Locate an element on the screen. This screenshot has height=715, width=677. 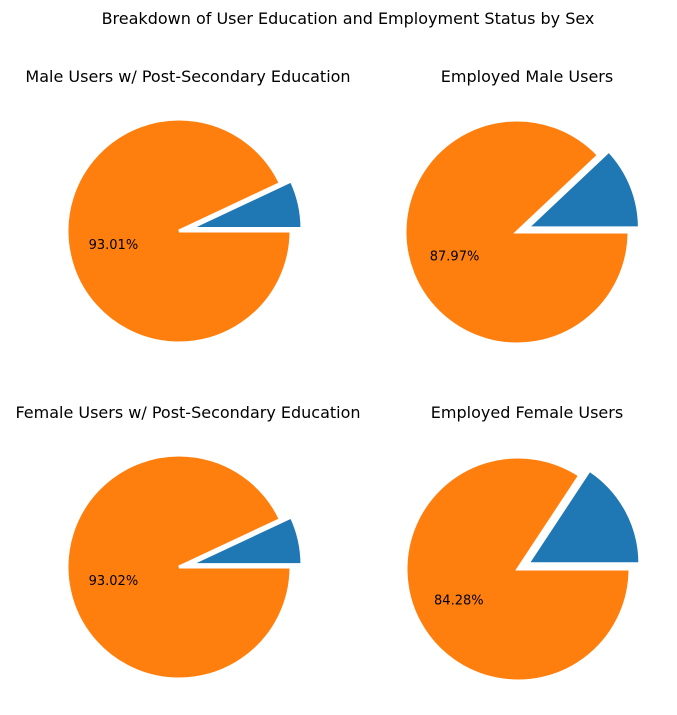
pie-slice-percent-label: 87.97% is located at coordinates (455, 256).